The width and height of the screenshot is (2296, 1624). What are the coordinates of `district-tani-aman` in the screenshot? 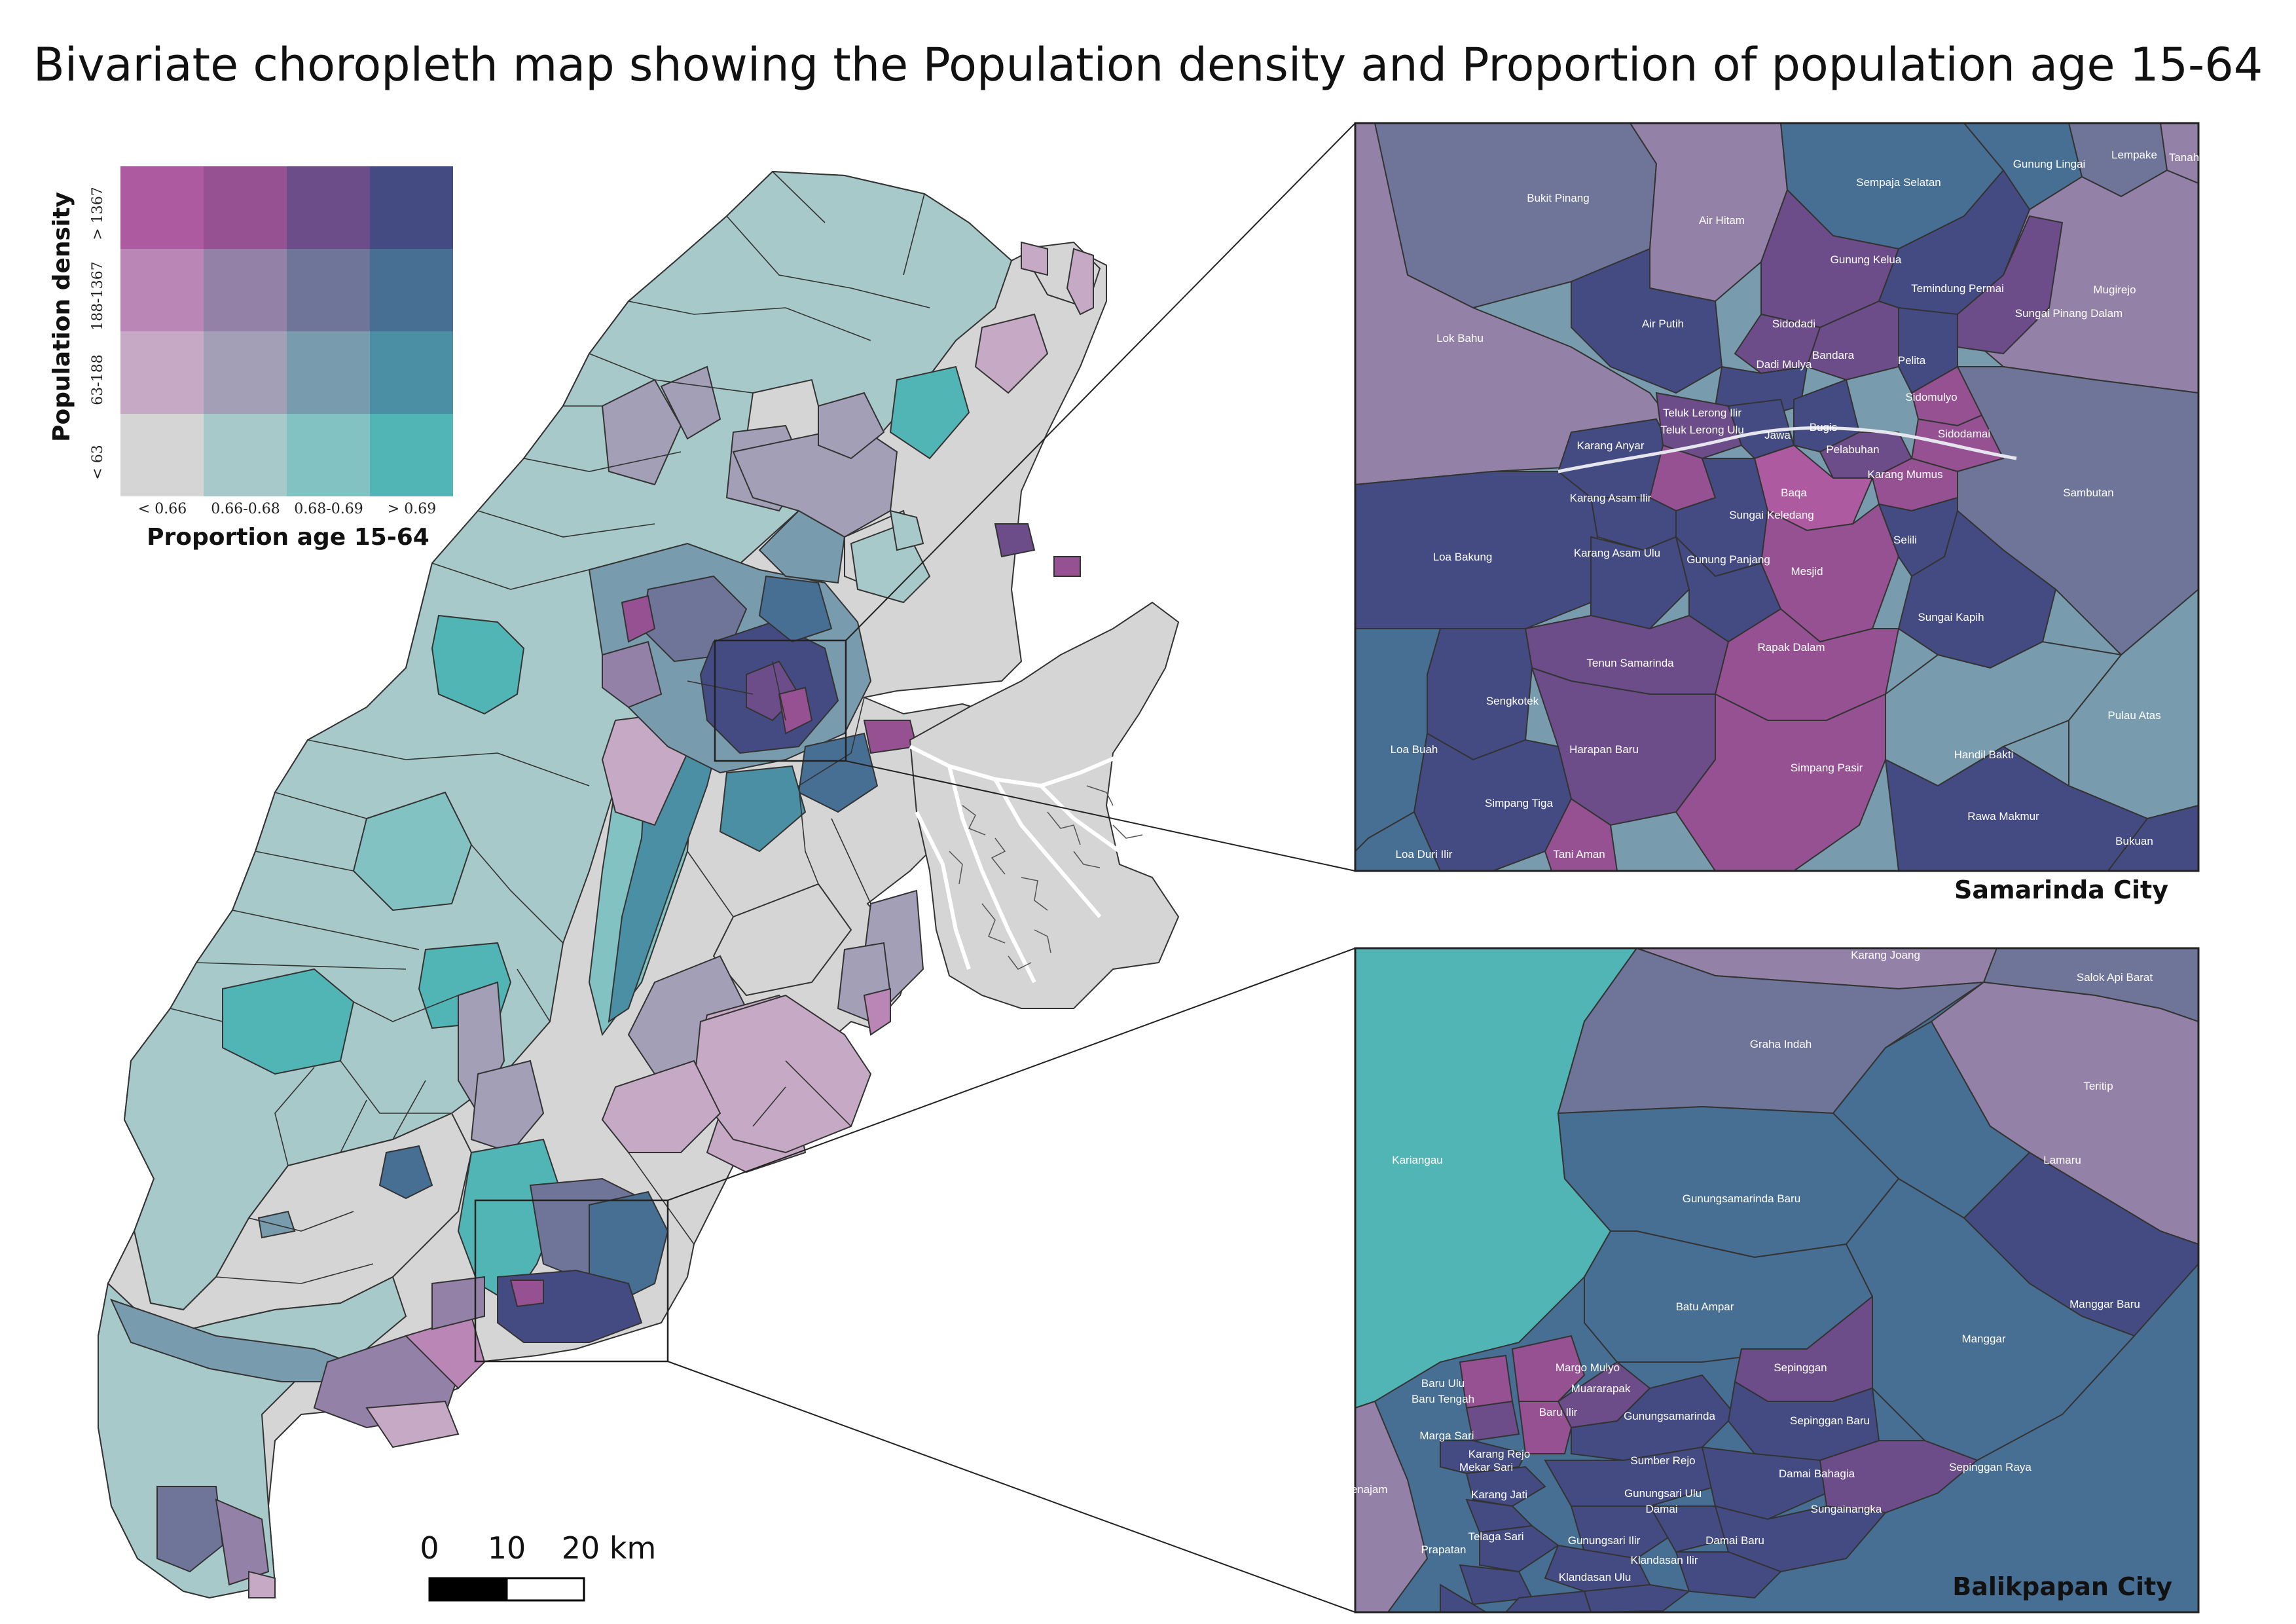 It's located at (1581, 834).